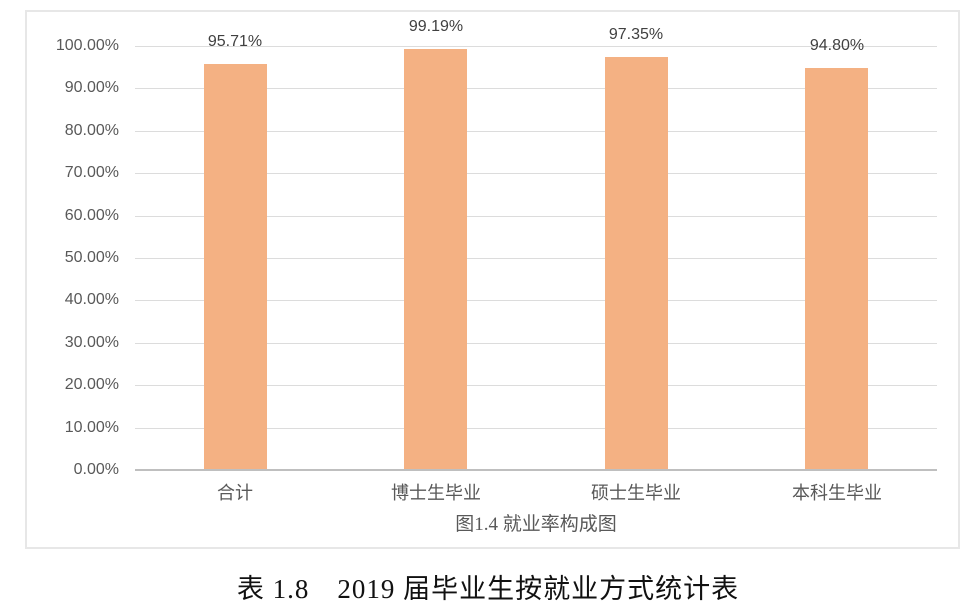 The image size is (976, 615). I want to click on y-axis-tick-label: 80.00%, so click(91, 130).